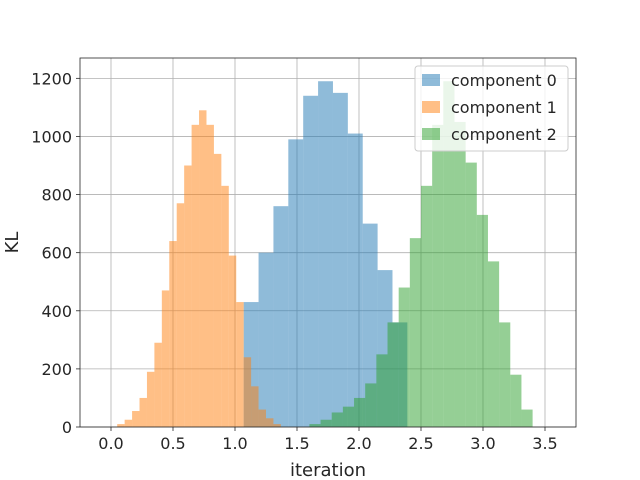 The width and height of the screenshot is (640, 480). What do you see at coordinates (51, 78) in the screenshot?
I see `y-tick-label: 1200` at bounding box center [51, 78].